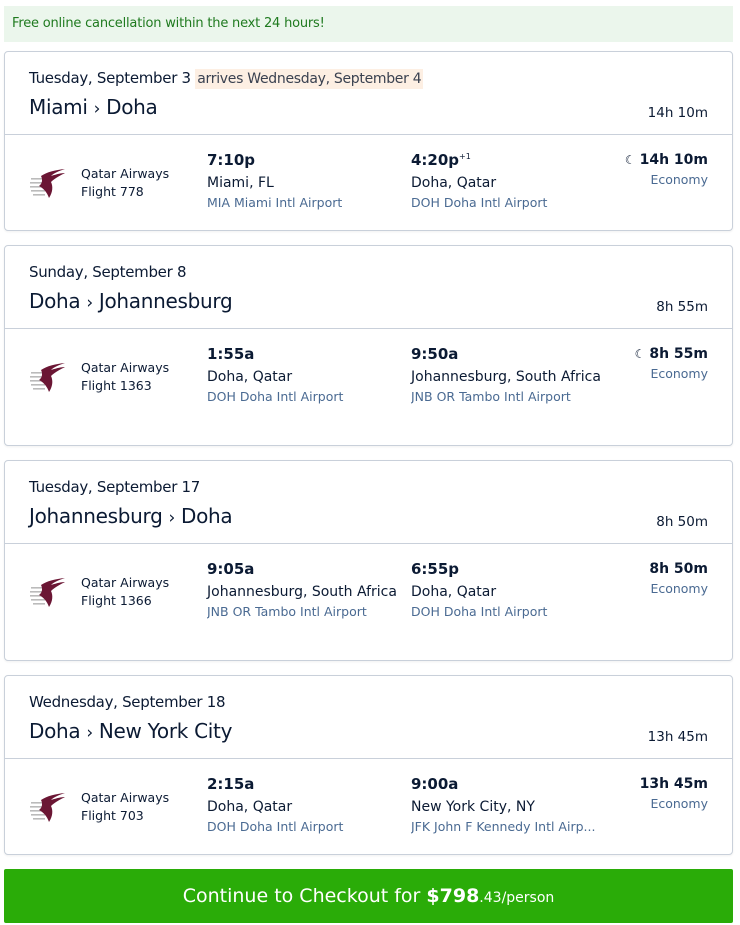 The width and height of the screenshot is (740, 925). What do you see at coordinates (506, 377) in the screenshot?
I see `arrival-city: Johannesburg, South Africa` at bounding box center [506, 377].